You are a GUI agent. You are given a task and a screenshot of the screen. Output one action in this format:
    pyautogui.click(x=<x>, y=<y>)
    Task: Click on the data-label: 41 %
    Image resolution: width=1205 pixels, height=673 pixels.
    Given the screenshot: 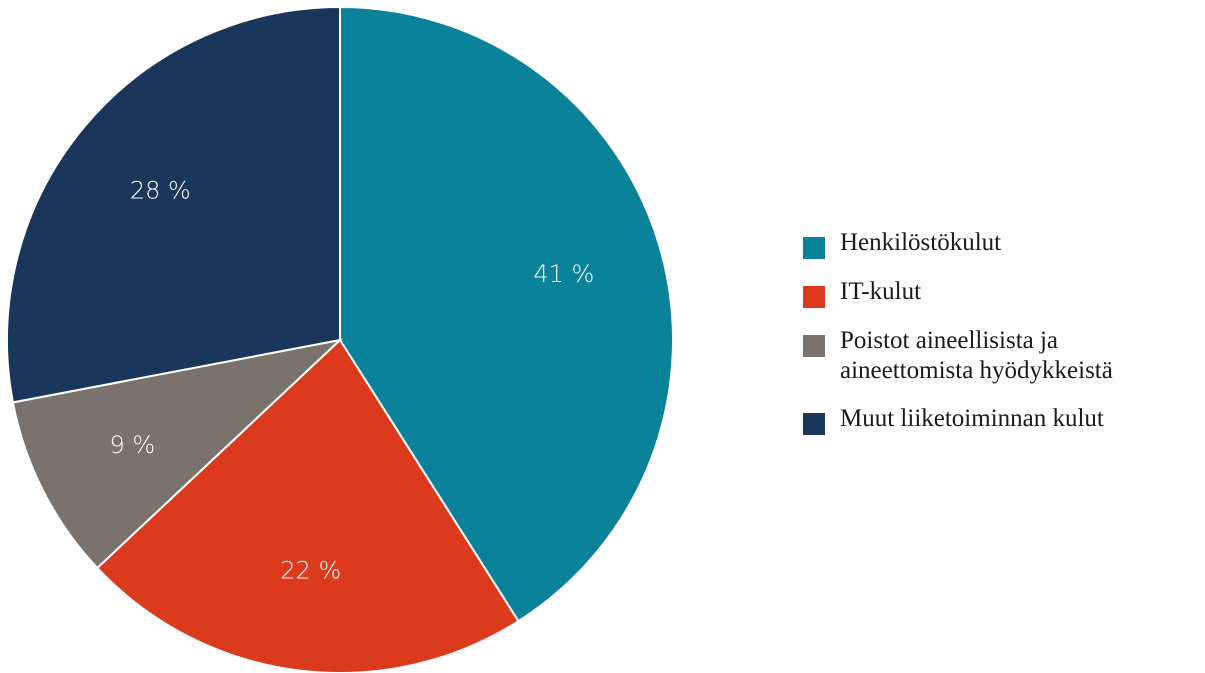 What is the action you would take?
    pyautogui.click(x=563, y=274)
    